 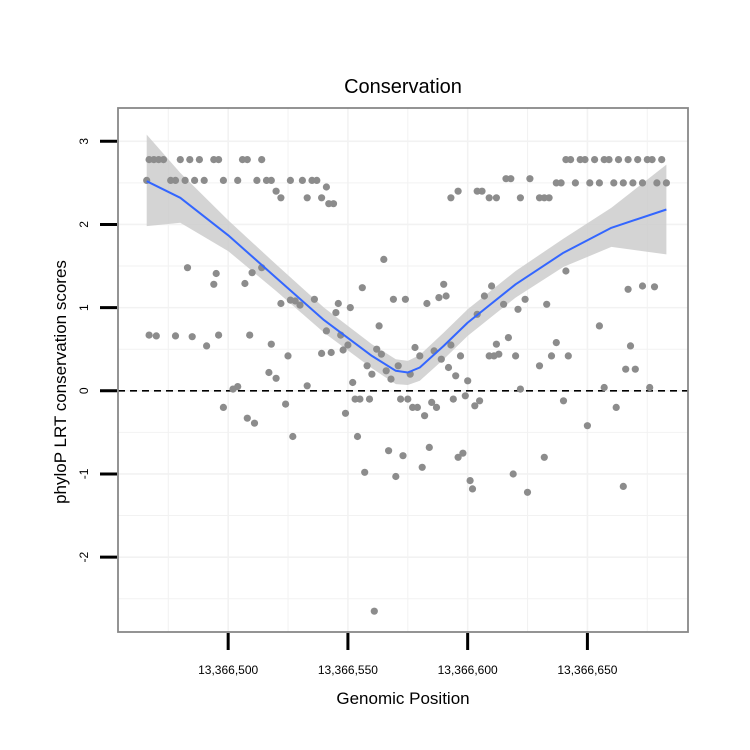 I want to click on x-axis: 13,366,500 13,366,550 13,366,600 13,366,650, so click(x=408, y=655).